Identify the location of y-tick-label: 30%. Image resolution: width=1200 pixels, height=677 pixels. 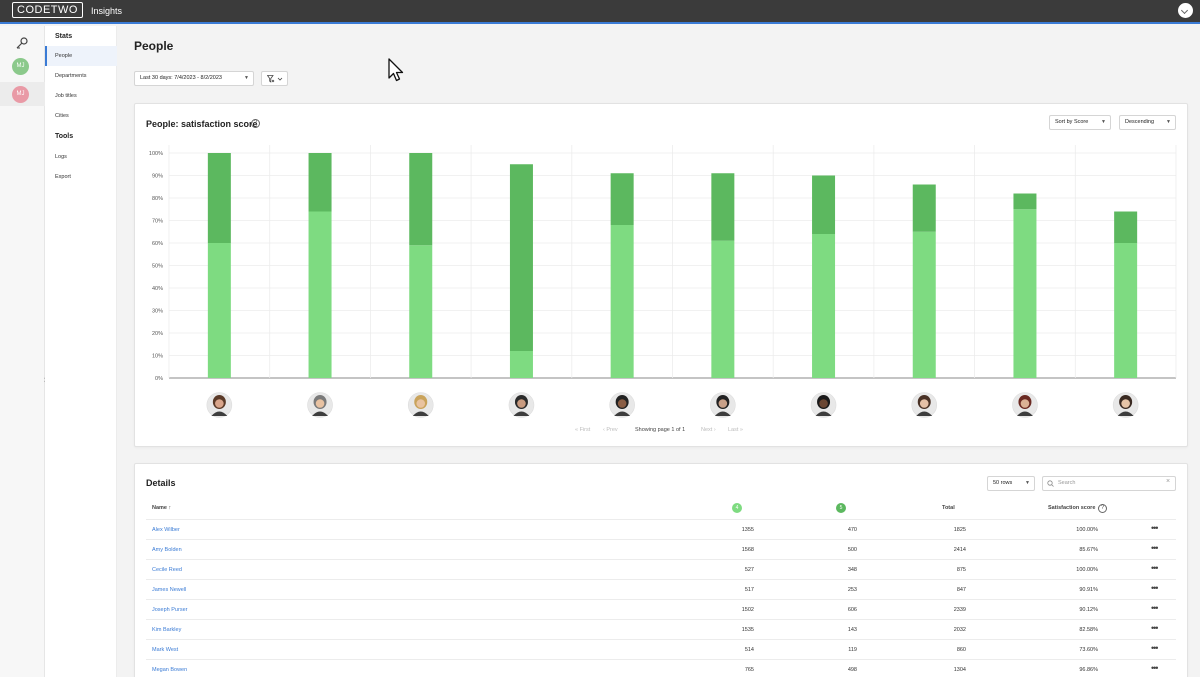
(157, 312).